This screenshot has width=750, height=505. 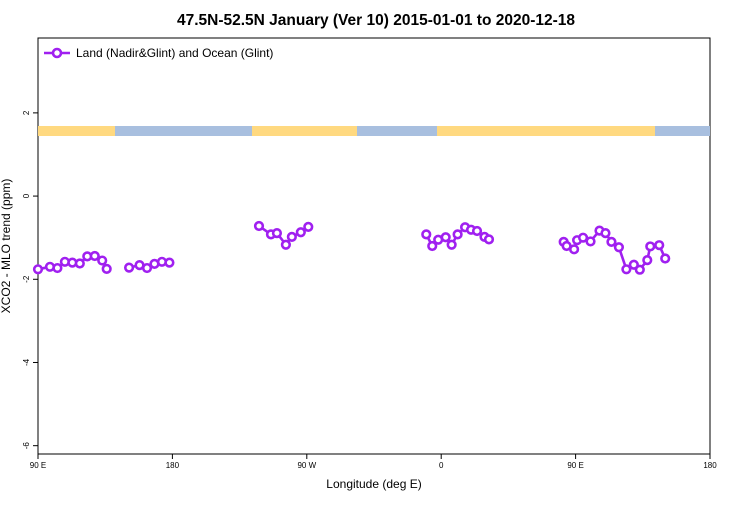 What do you see at coordinates (174, 53) in the screenshot?
I see `legend-label: Land (Nadir&Glint) and Ocean (Glint)` at bounding box center [174, 53].